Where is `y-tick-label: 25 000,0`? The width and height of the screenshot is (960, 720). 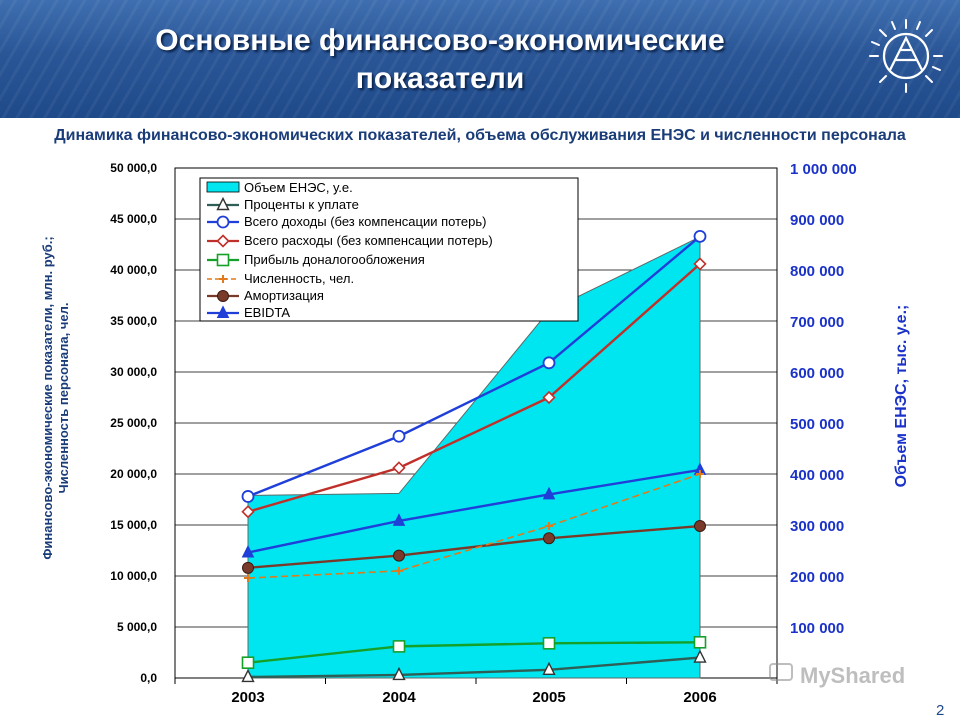 y-tick-label: 25 000,0 is located at coordinates (133, 423).